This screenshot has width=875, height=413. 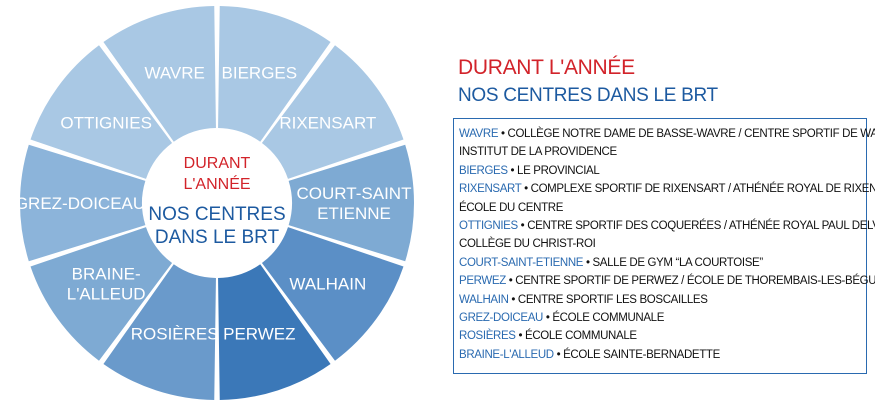 What do you see at coordinates (673, 262) in the screenshot?
I see `list-item-venues: • SALLE DE GYM “LA COURTOISE”` at bounding box center [673, 262].